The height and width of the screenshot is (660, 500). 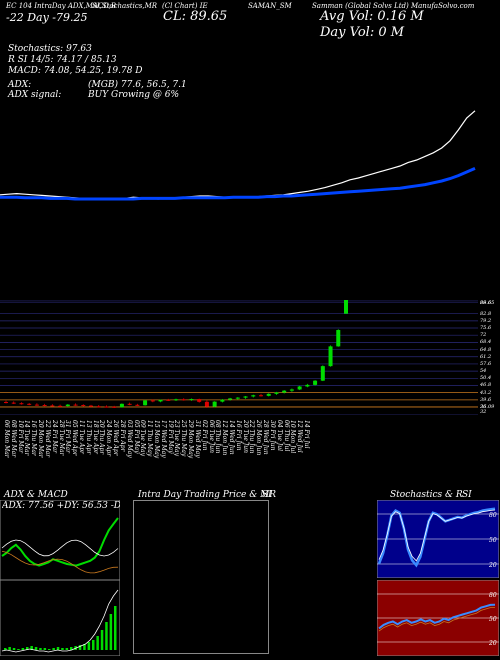 I want to click on date-label: 04 Tue Jul, so click(x=279, y=436).